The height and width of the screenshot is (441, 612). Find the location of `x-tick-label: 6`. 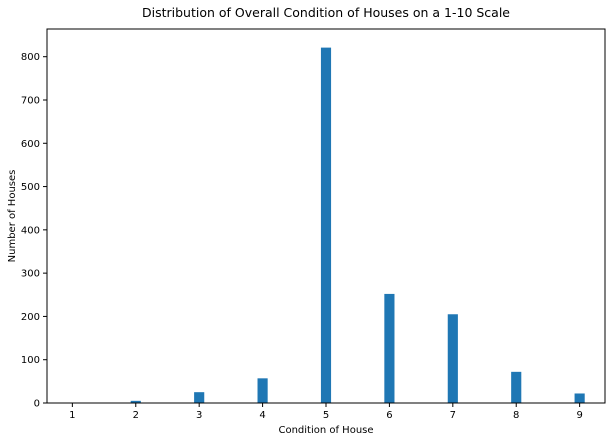

x-tick-label: 6 is located at coordinates (389, 415).